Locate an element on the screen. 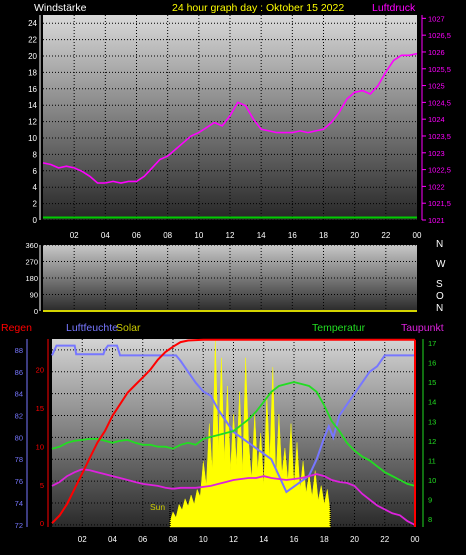 This screenshot has width=466, height=555. right-tick-label: 1025,5 is located at coordinates (439, 69).